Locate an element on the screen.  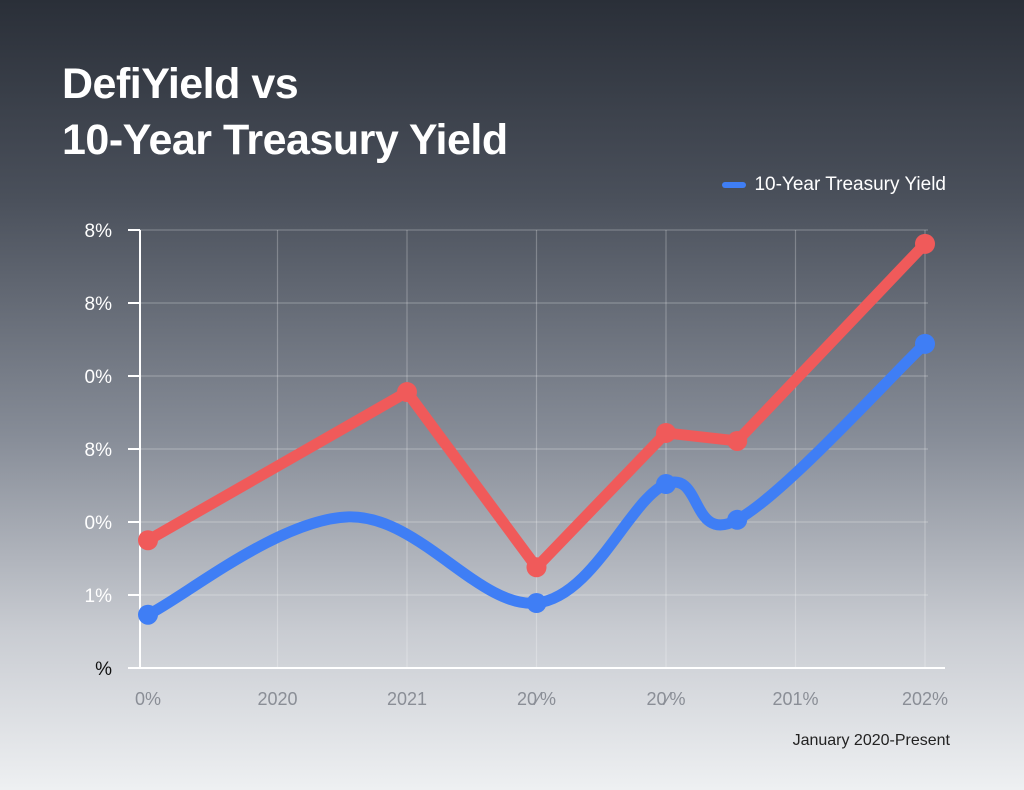
date-range-note: January 2020-Present is located at coordinates (871, 740).